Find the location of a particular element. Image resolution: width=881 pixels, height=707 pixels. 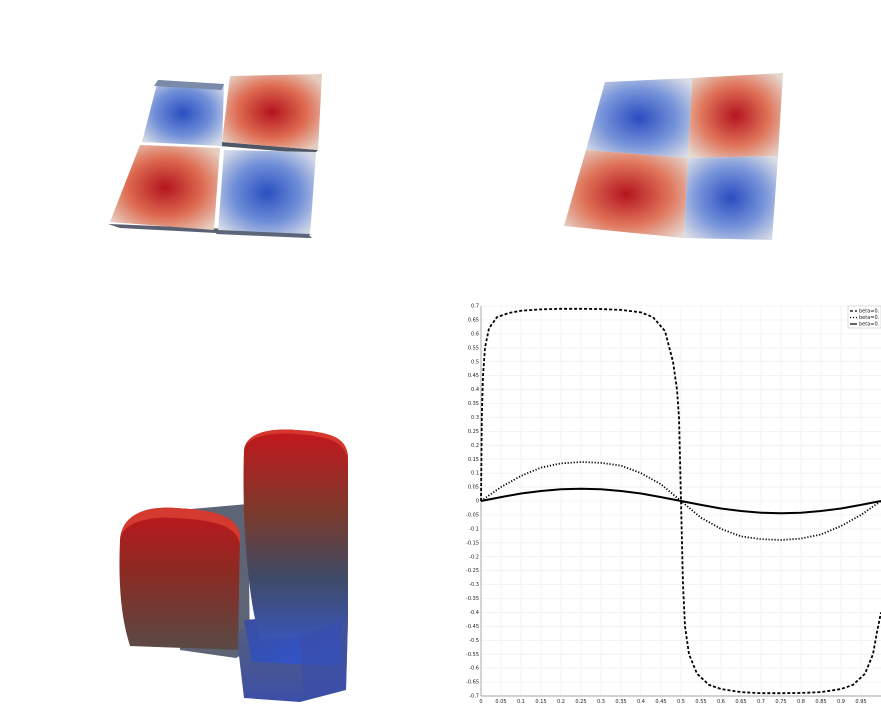

y-tick-label: -0.45 is located at coordinates (472, 627).